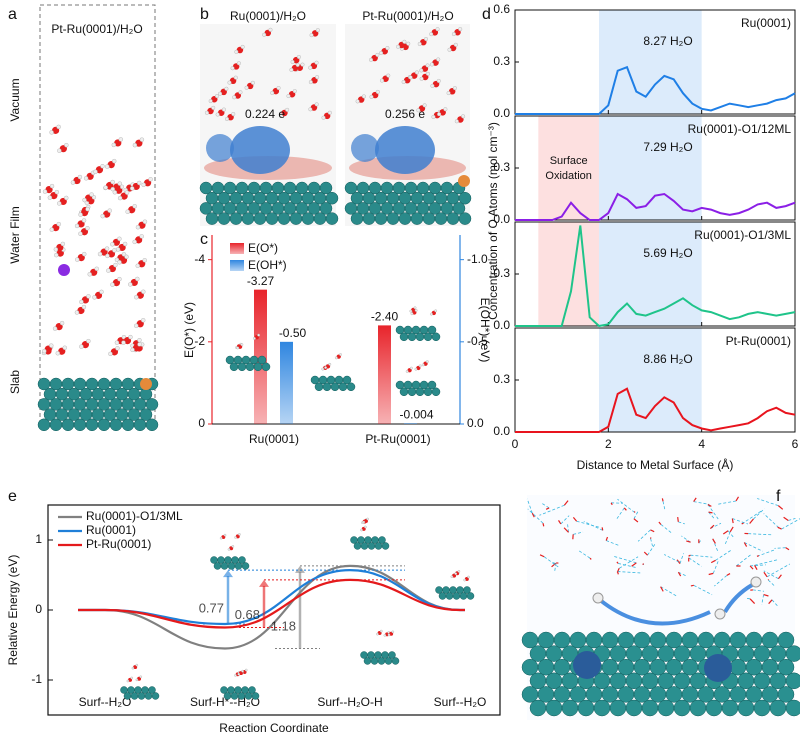  Describe the element at coordinates (12, 496) in the screenshot. I see `panel-label: e` at that location.